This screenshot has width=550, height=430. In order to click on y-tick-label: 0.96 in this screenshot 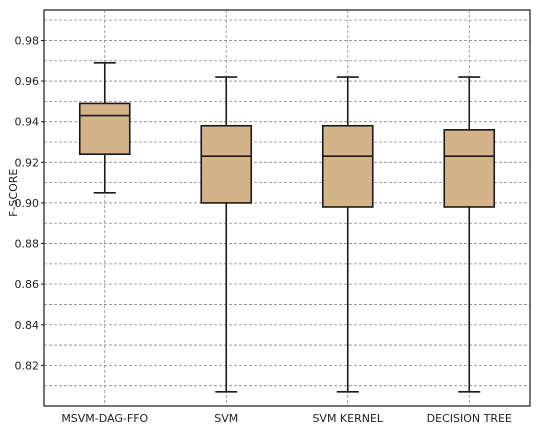, I will do `click(27, 81)`.